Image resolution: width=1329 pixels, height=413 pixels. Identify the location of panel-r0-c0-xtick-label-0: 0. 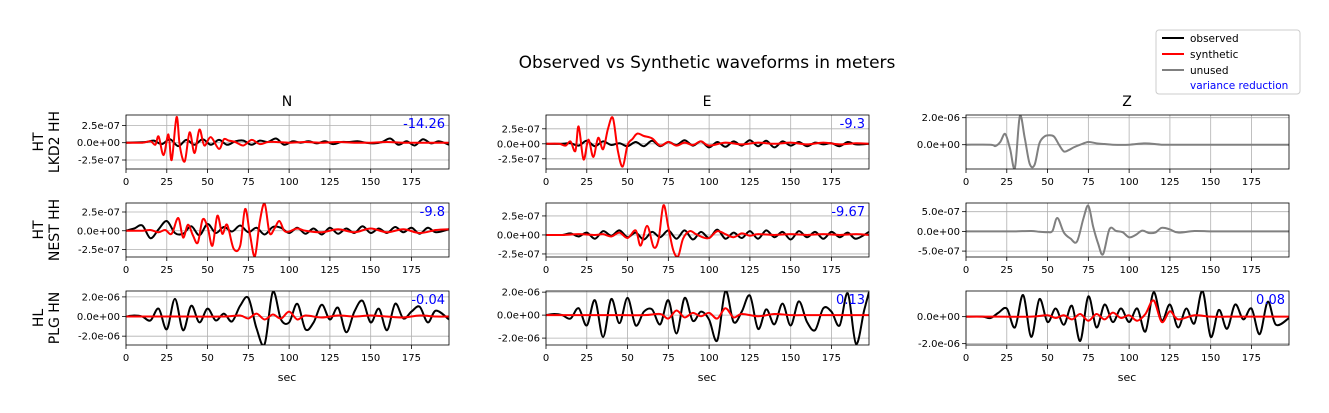
(126, 182).